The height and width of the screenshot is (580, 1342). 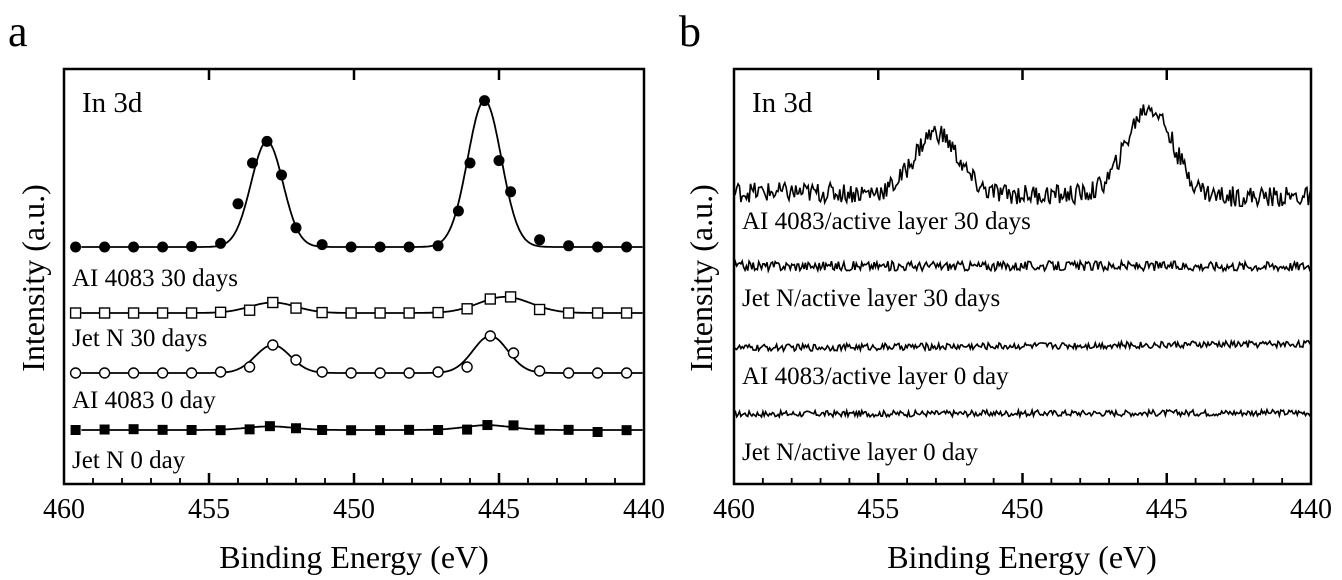 I want to click on panel-a-series-label: AI 4083 0 day, so click(x=144, y=400).